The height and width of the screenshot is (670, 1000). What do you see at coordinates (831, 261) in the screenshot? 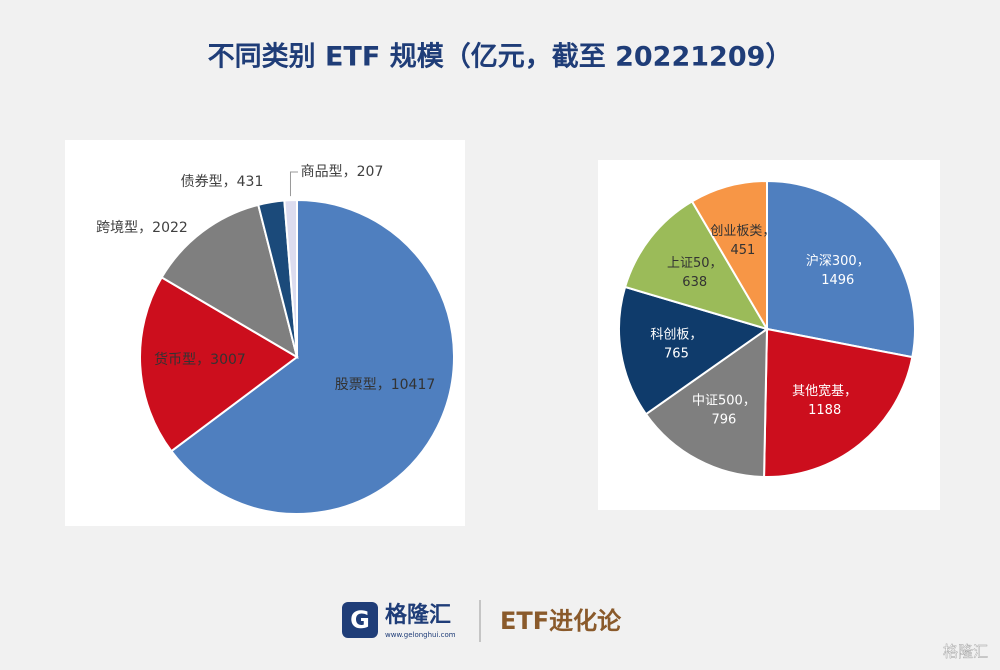
I see `label-category: 沪深300` at bounding box center [831, 261].